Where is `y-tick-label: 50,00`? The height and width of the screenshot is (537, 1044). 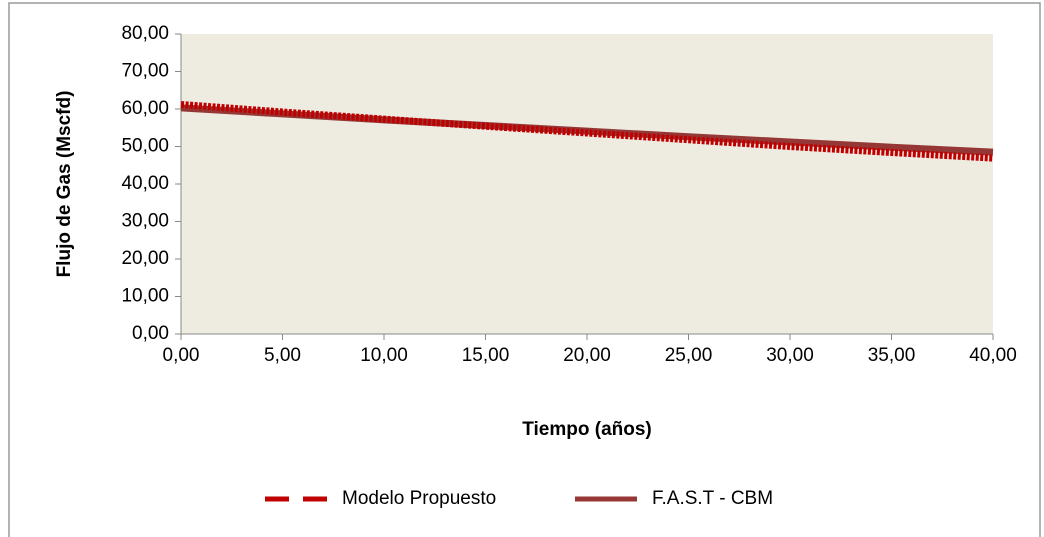
y-tick-label: 50,00 is located at coordinates (145, 146).